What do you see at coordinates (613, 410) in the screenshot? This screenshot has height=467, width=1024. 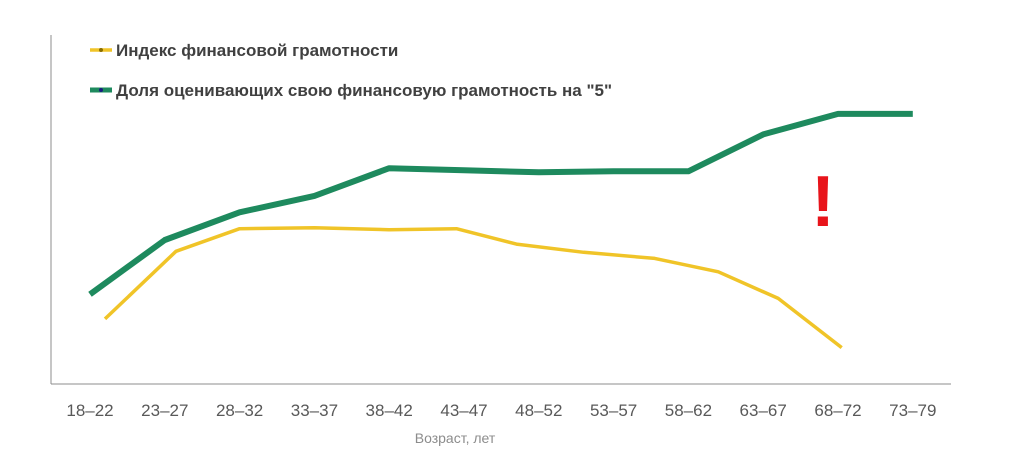 I see `x-tick-label: 53–57` at bounding box center [613, 410].